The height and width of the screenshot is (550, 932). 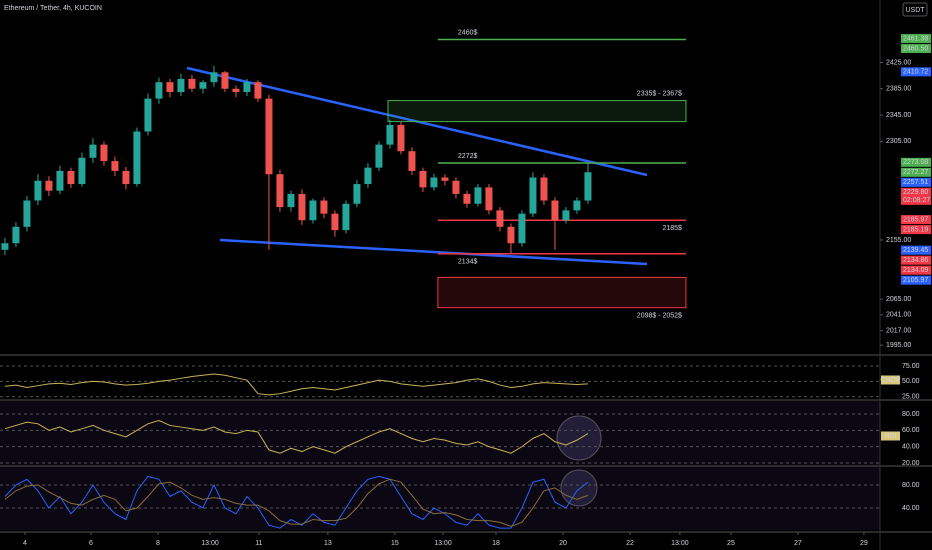 I want to click on chart-title: Ethereum / Tether, 4h, KUCOIN, so click(x=53, y=8).